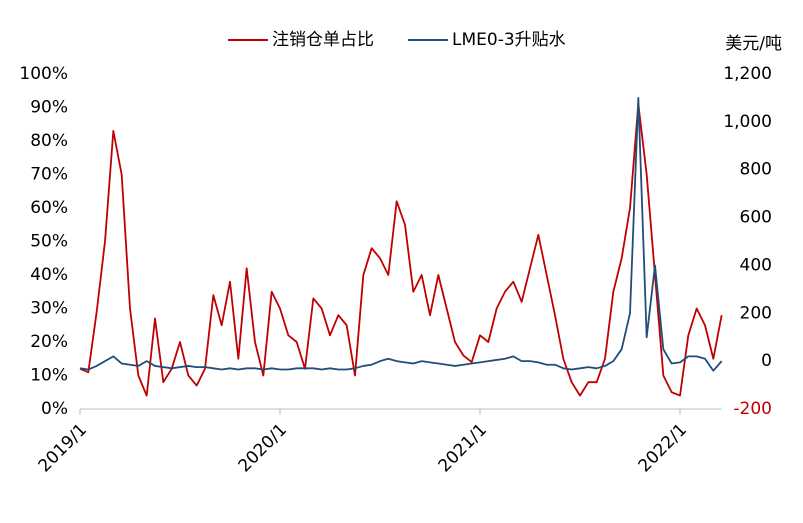  What do you see at coordinates (756, 313) in the screenshot?
I see `y2-tick-label: 200` at bounding box center [756, 313].